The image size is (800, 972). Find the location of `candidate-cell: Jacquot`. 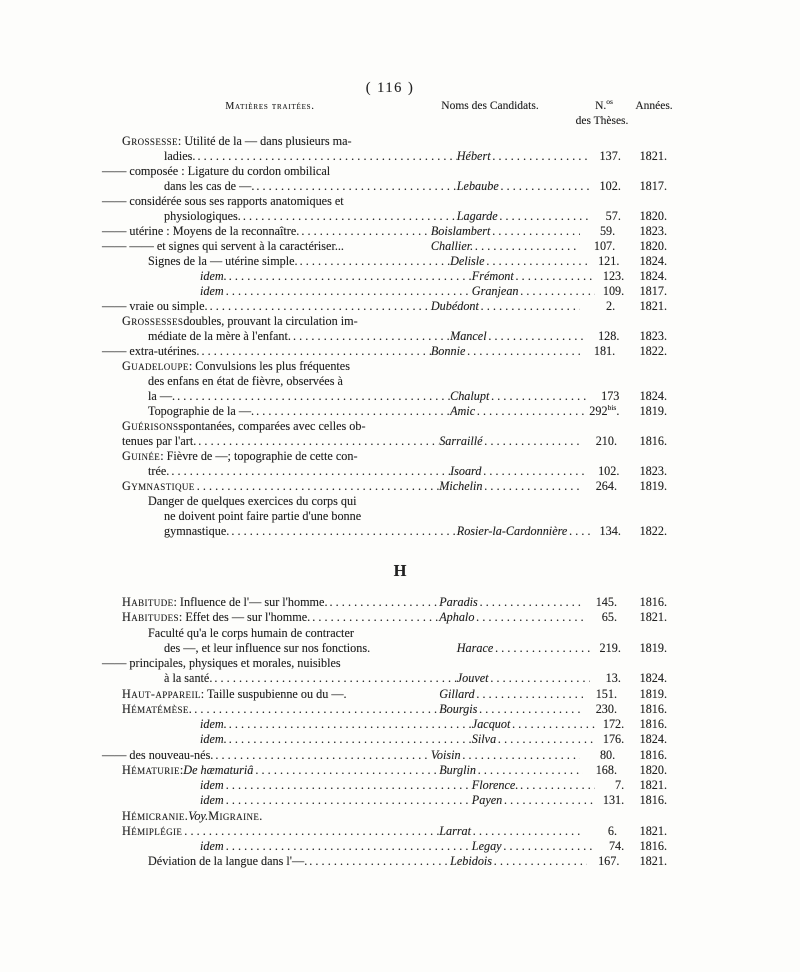

candidate-cell: Jacquot is located at coordinates (534, 724).